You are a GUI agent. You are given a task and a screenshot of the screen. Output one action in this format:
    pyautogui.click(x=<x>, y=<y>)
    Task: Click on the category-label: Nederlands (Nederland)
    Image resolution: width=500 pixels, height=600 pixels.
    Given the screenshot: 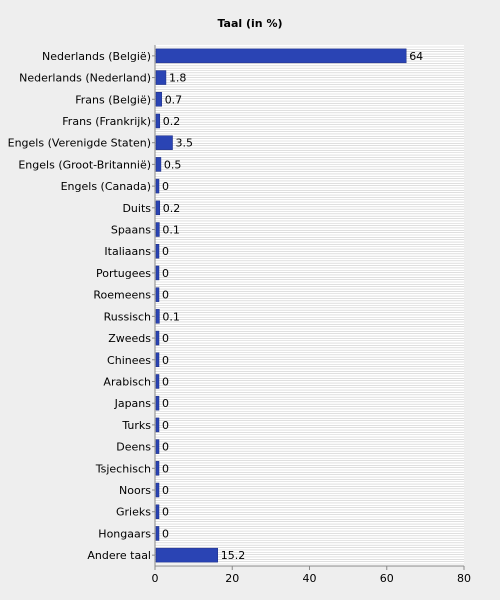 What is the action you would take?
    pyautogui.click(x=85, y=78)
    